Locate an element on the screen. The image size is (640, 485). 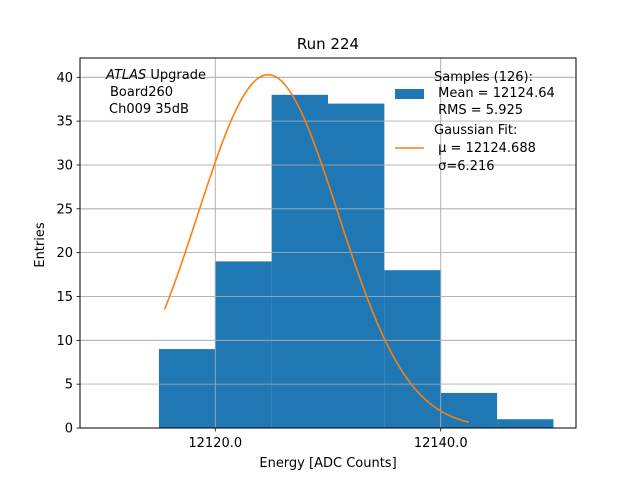
x-tick-label: 12140.0 is located at coordinates (441, 443).